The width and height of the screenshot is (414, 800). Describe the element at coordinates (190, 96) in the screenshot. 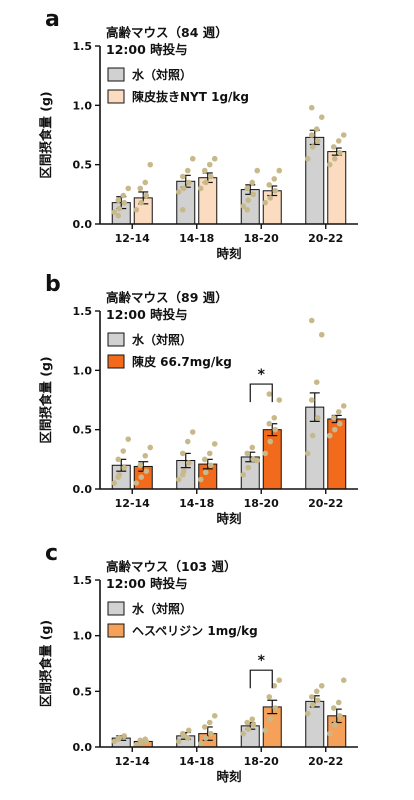

I see `legend-label: 陳皮抜きNYT 1g/kg` at that location.